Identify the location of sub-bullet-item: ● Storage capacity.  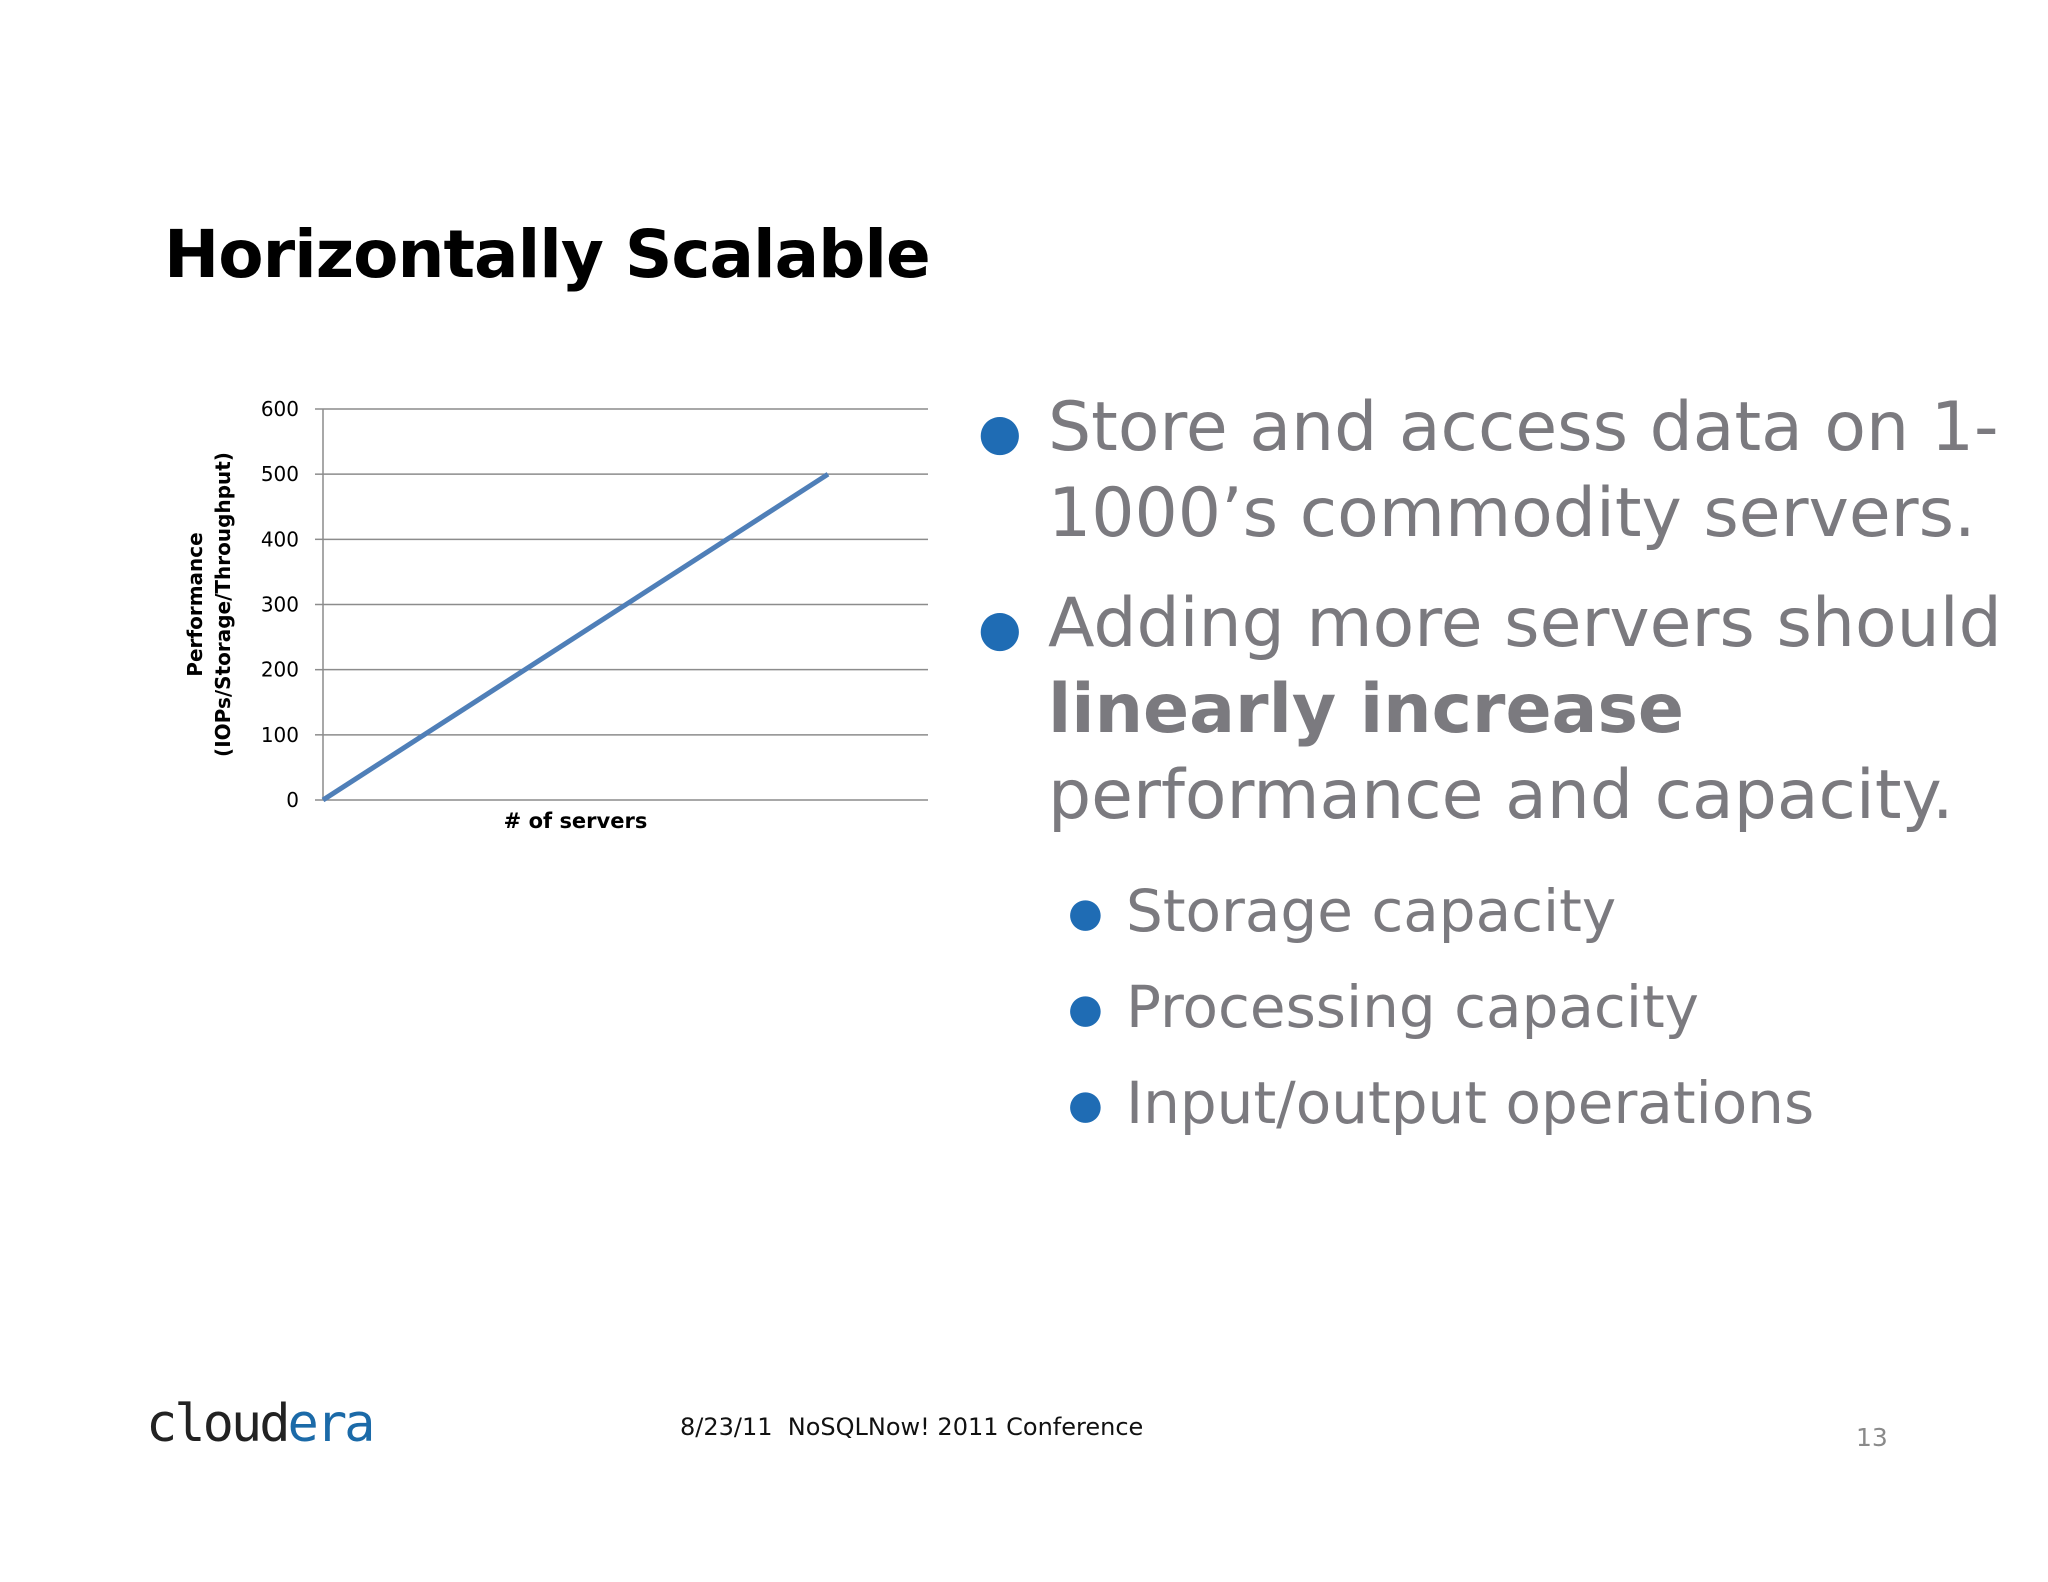
(1543, 911).